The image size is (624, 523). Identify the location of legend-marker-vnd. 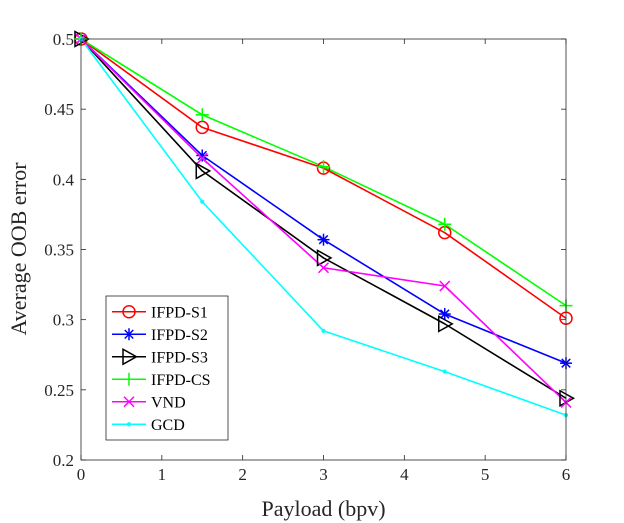
(129, 402).